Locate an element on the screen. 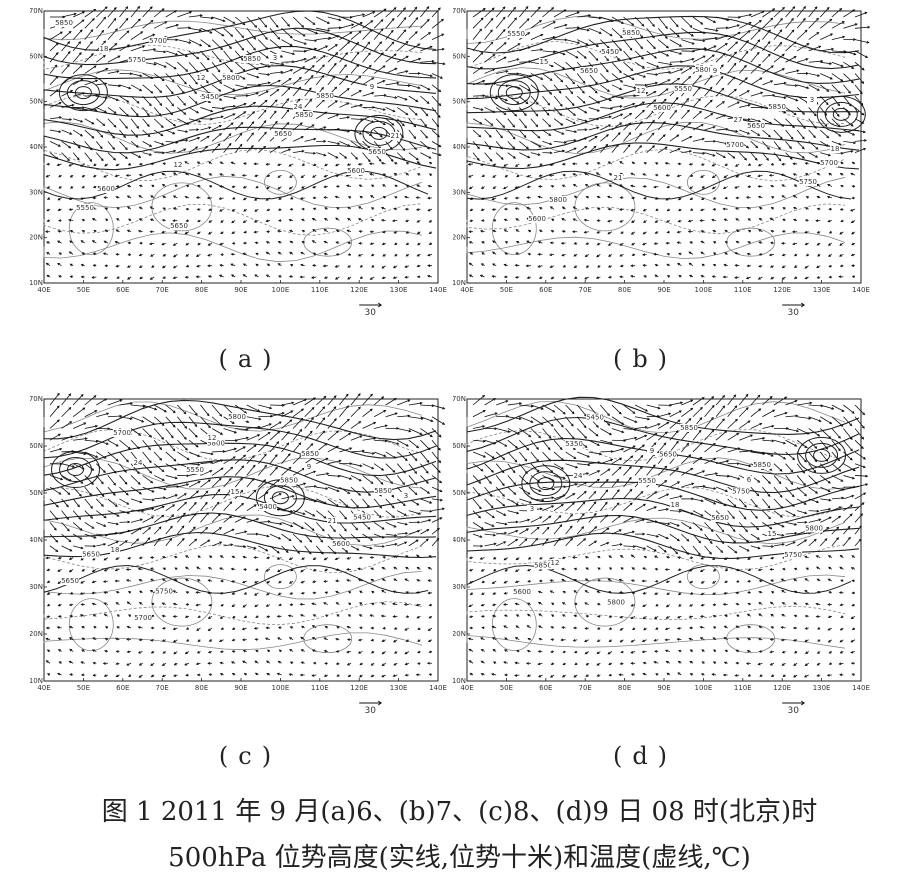 The image size is (919, 889). panel-label-d: (d) is located at coordinates (645, 756).